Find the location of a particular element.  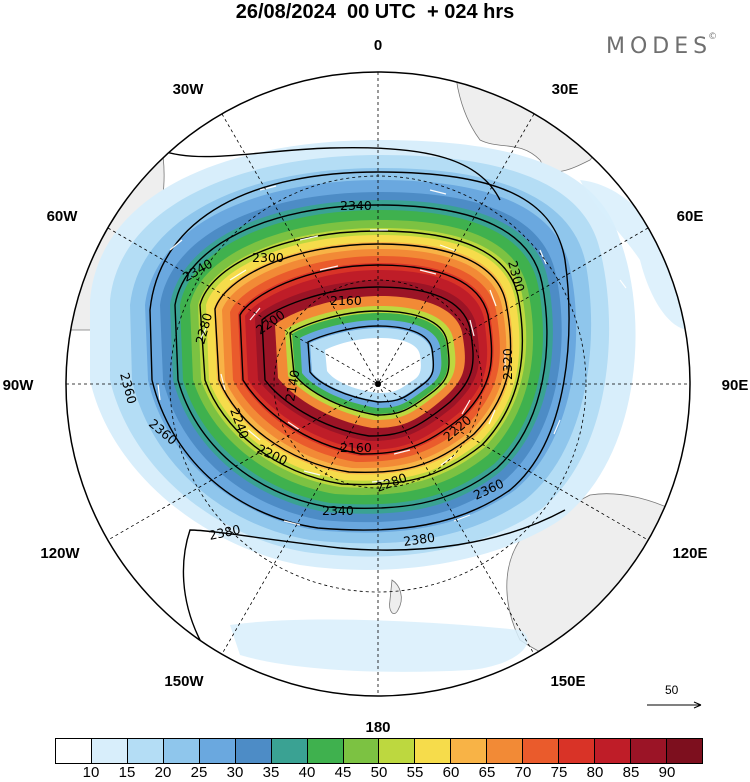

colorbar-label: 20 is located at coordinates (163, 772).